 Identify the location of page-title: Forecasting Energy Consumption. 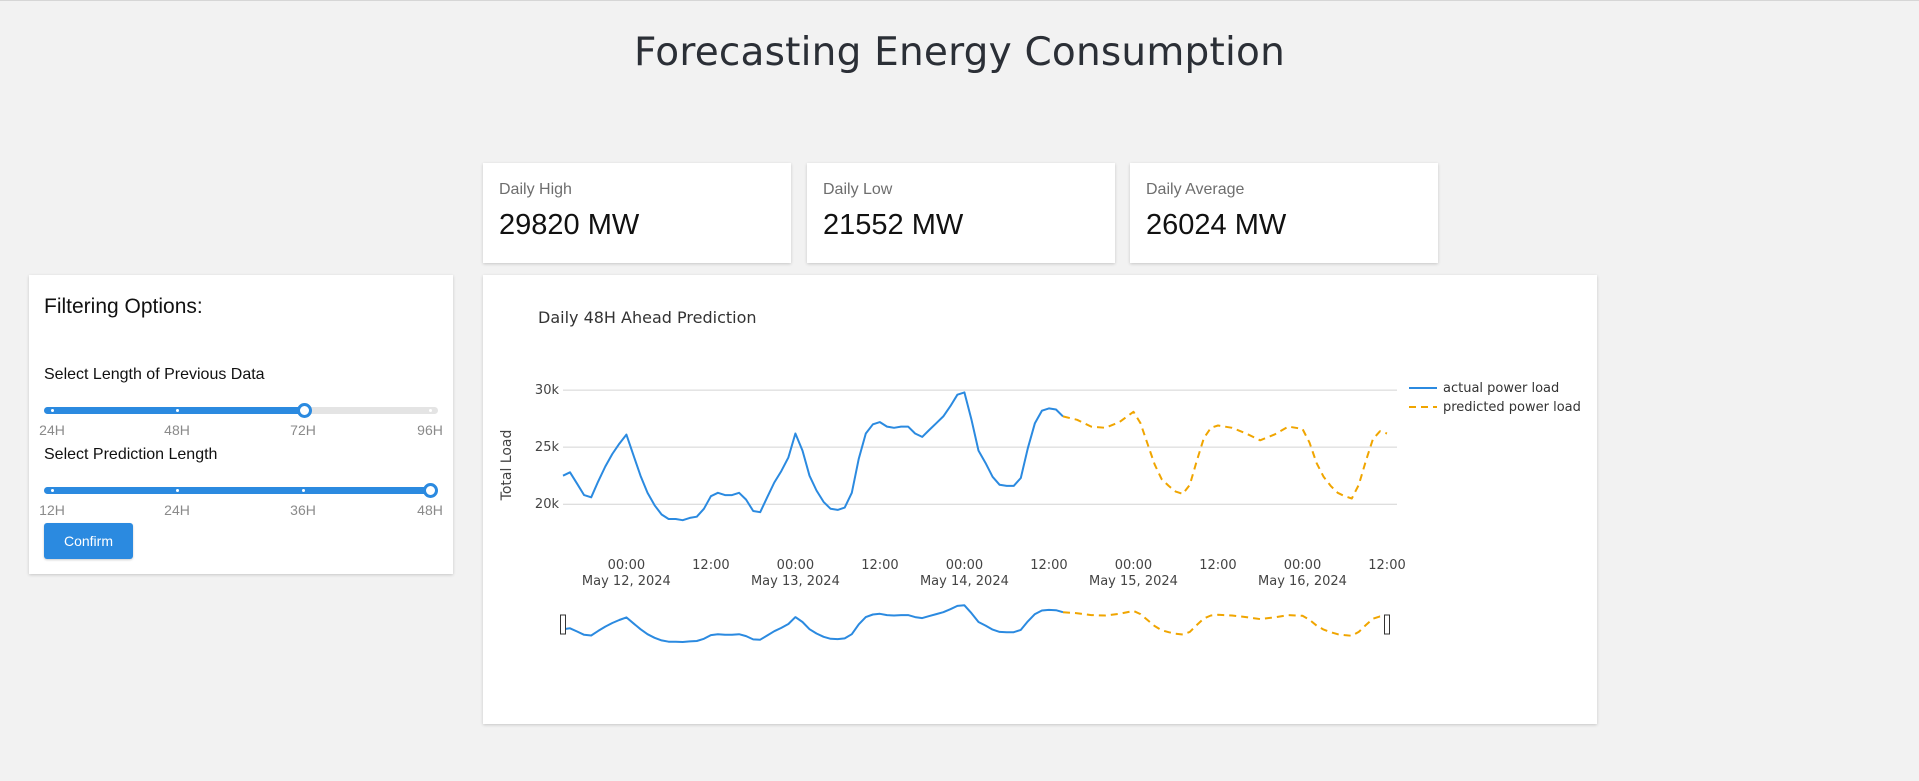
(959, 52).